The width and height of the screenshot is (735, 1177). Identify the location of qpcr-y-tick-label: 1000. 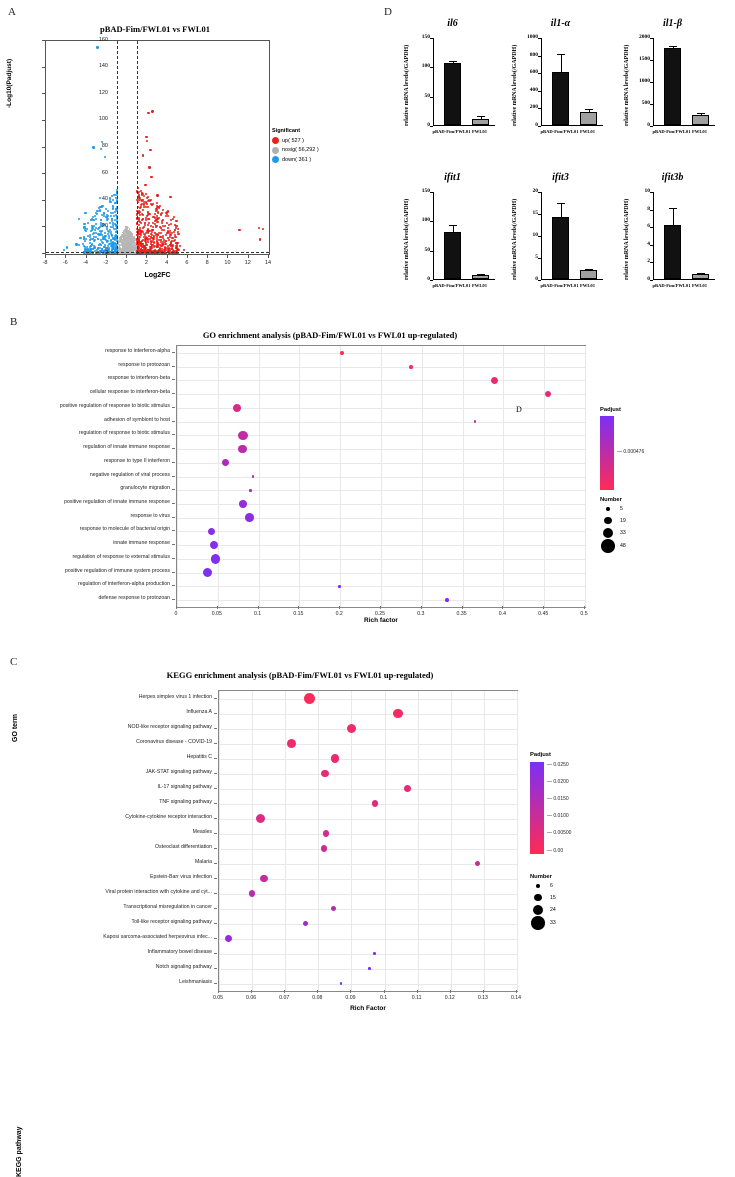
(532, 37).